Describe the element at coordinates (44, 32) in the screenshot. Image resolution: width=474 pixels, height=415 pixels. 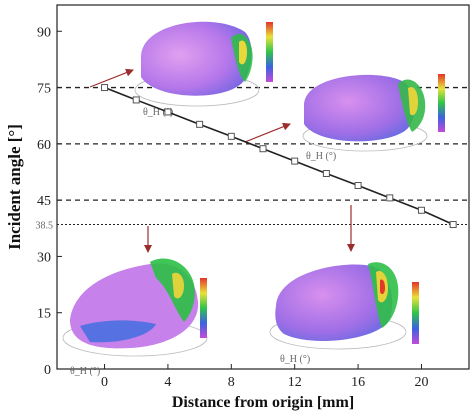
I see `y-tick-label: 90` at that location.